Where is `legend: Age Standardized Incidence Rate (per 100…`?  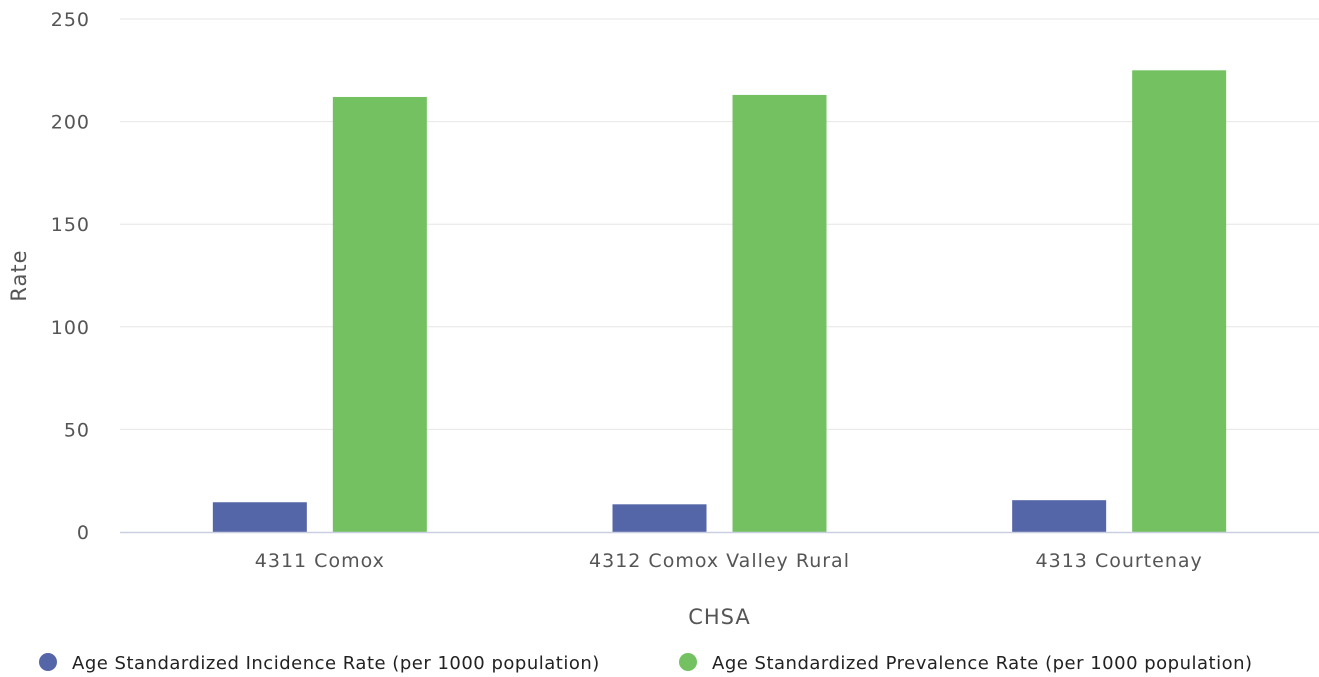
legend: Age Standardized Incidence Rate (per 100… is located at coordinates (646, 663).